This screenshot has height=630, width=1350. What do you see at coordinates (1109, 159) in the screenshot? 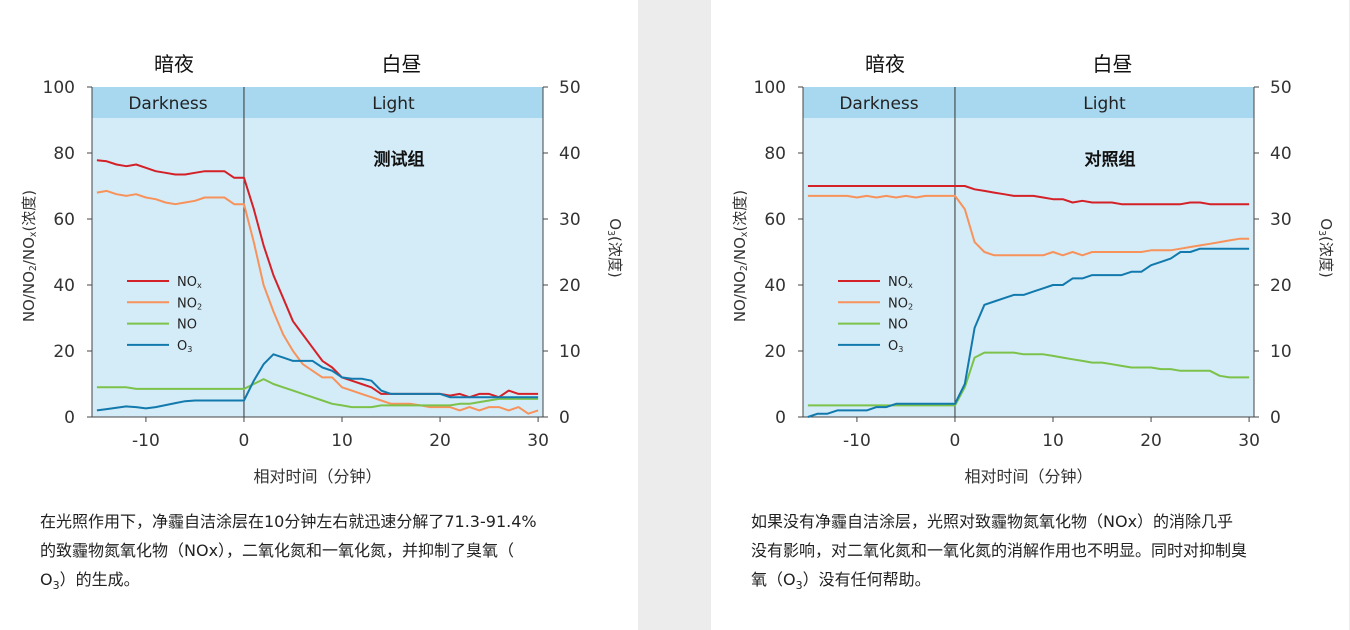
I see `chart-title: 对照组` at bounding box center [1109, 159].